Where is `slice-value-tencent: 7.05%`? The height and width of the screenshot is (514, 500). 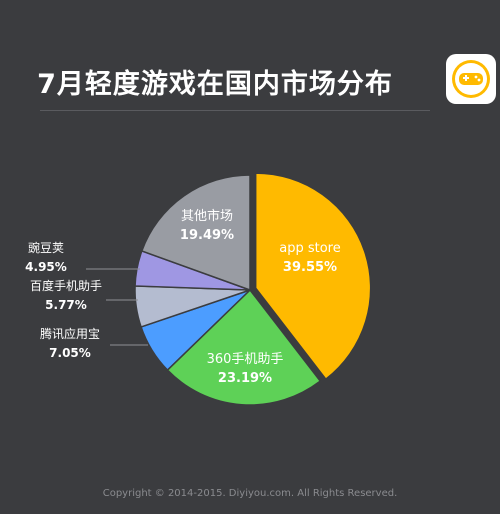
slice-value-tencent: 7.05% is located at coordinates (70, 353).